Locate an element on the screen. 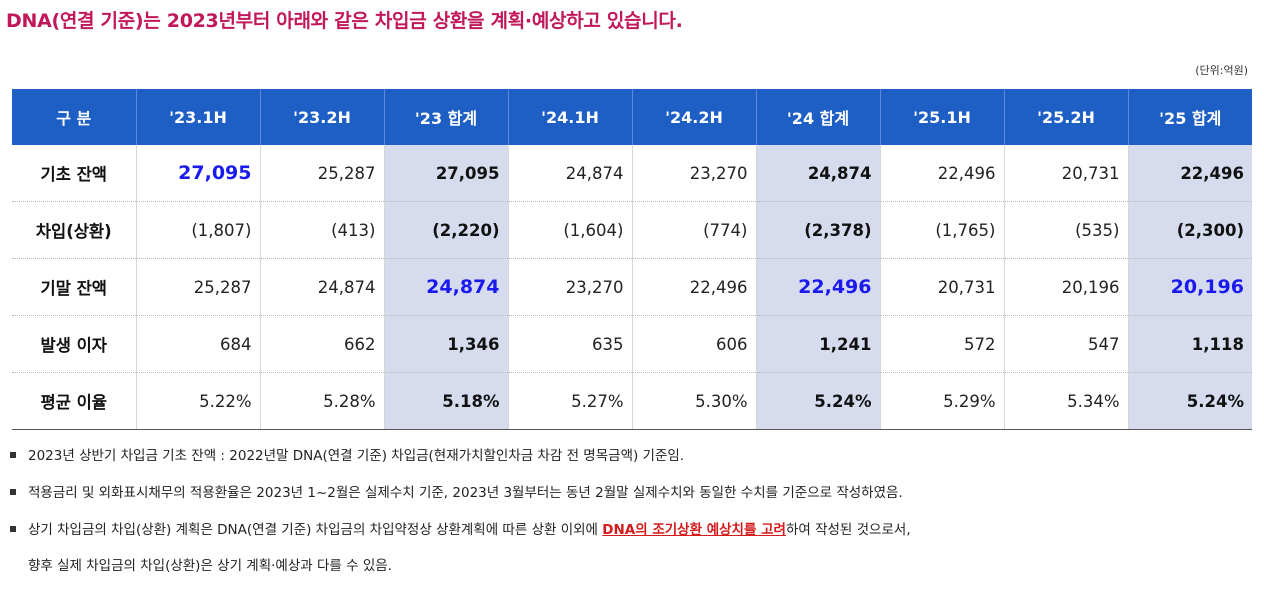  unit-label: (단위:억원) is located at coordinates (1221, 70).